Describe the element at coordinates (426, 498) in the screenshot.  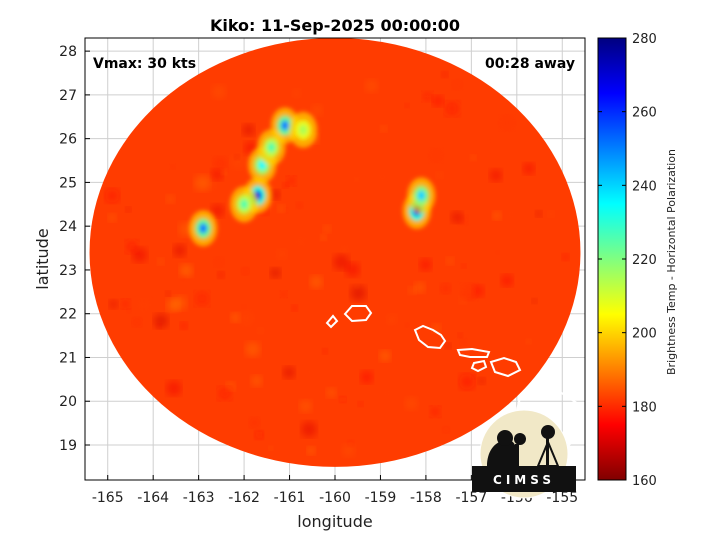
I see `x-tick-label: -158` at that location.